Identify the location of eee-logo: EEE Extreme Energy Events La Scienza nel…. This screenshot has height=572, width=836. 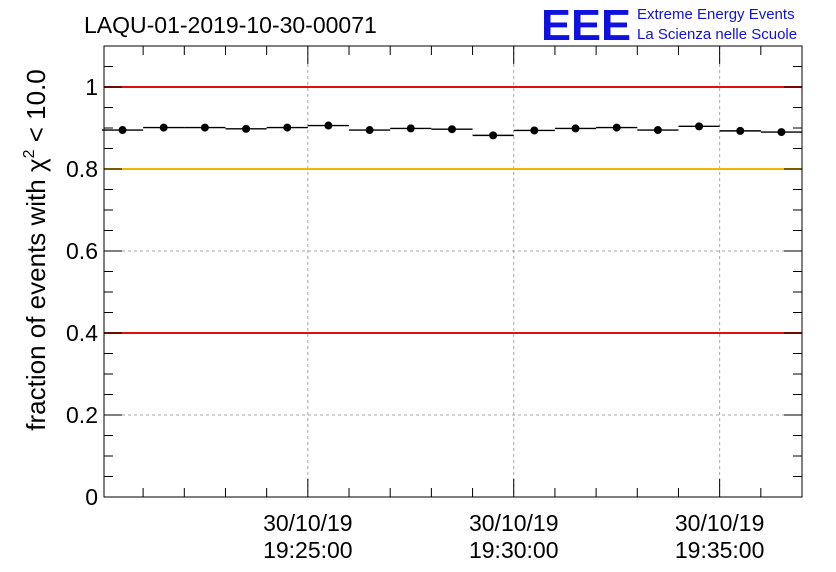
(669, 25).